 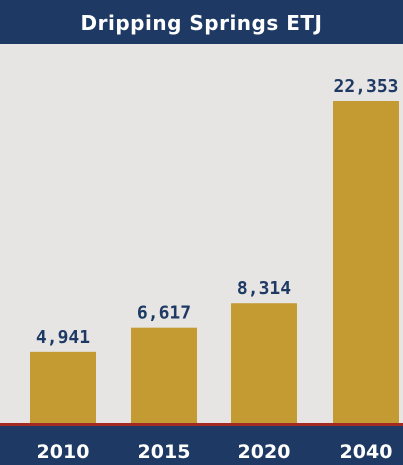 I want to click on x-tick-label-2015: 2015, so click(x=164, y=452).